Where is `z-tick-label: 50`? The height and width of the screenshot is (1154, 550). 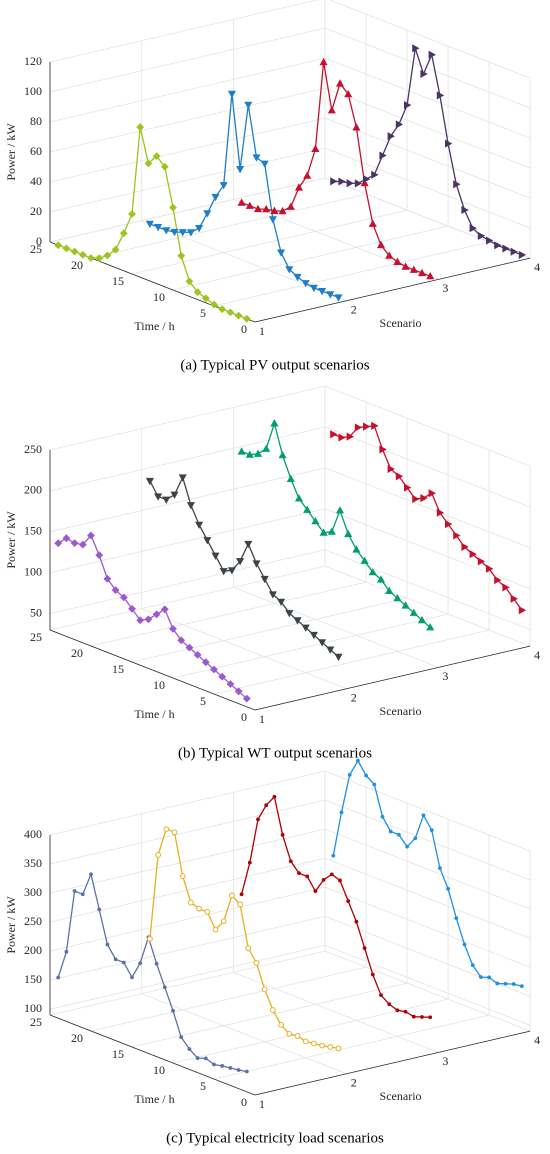 z-tick-label: 50 is located at coordinates (36, 612).